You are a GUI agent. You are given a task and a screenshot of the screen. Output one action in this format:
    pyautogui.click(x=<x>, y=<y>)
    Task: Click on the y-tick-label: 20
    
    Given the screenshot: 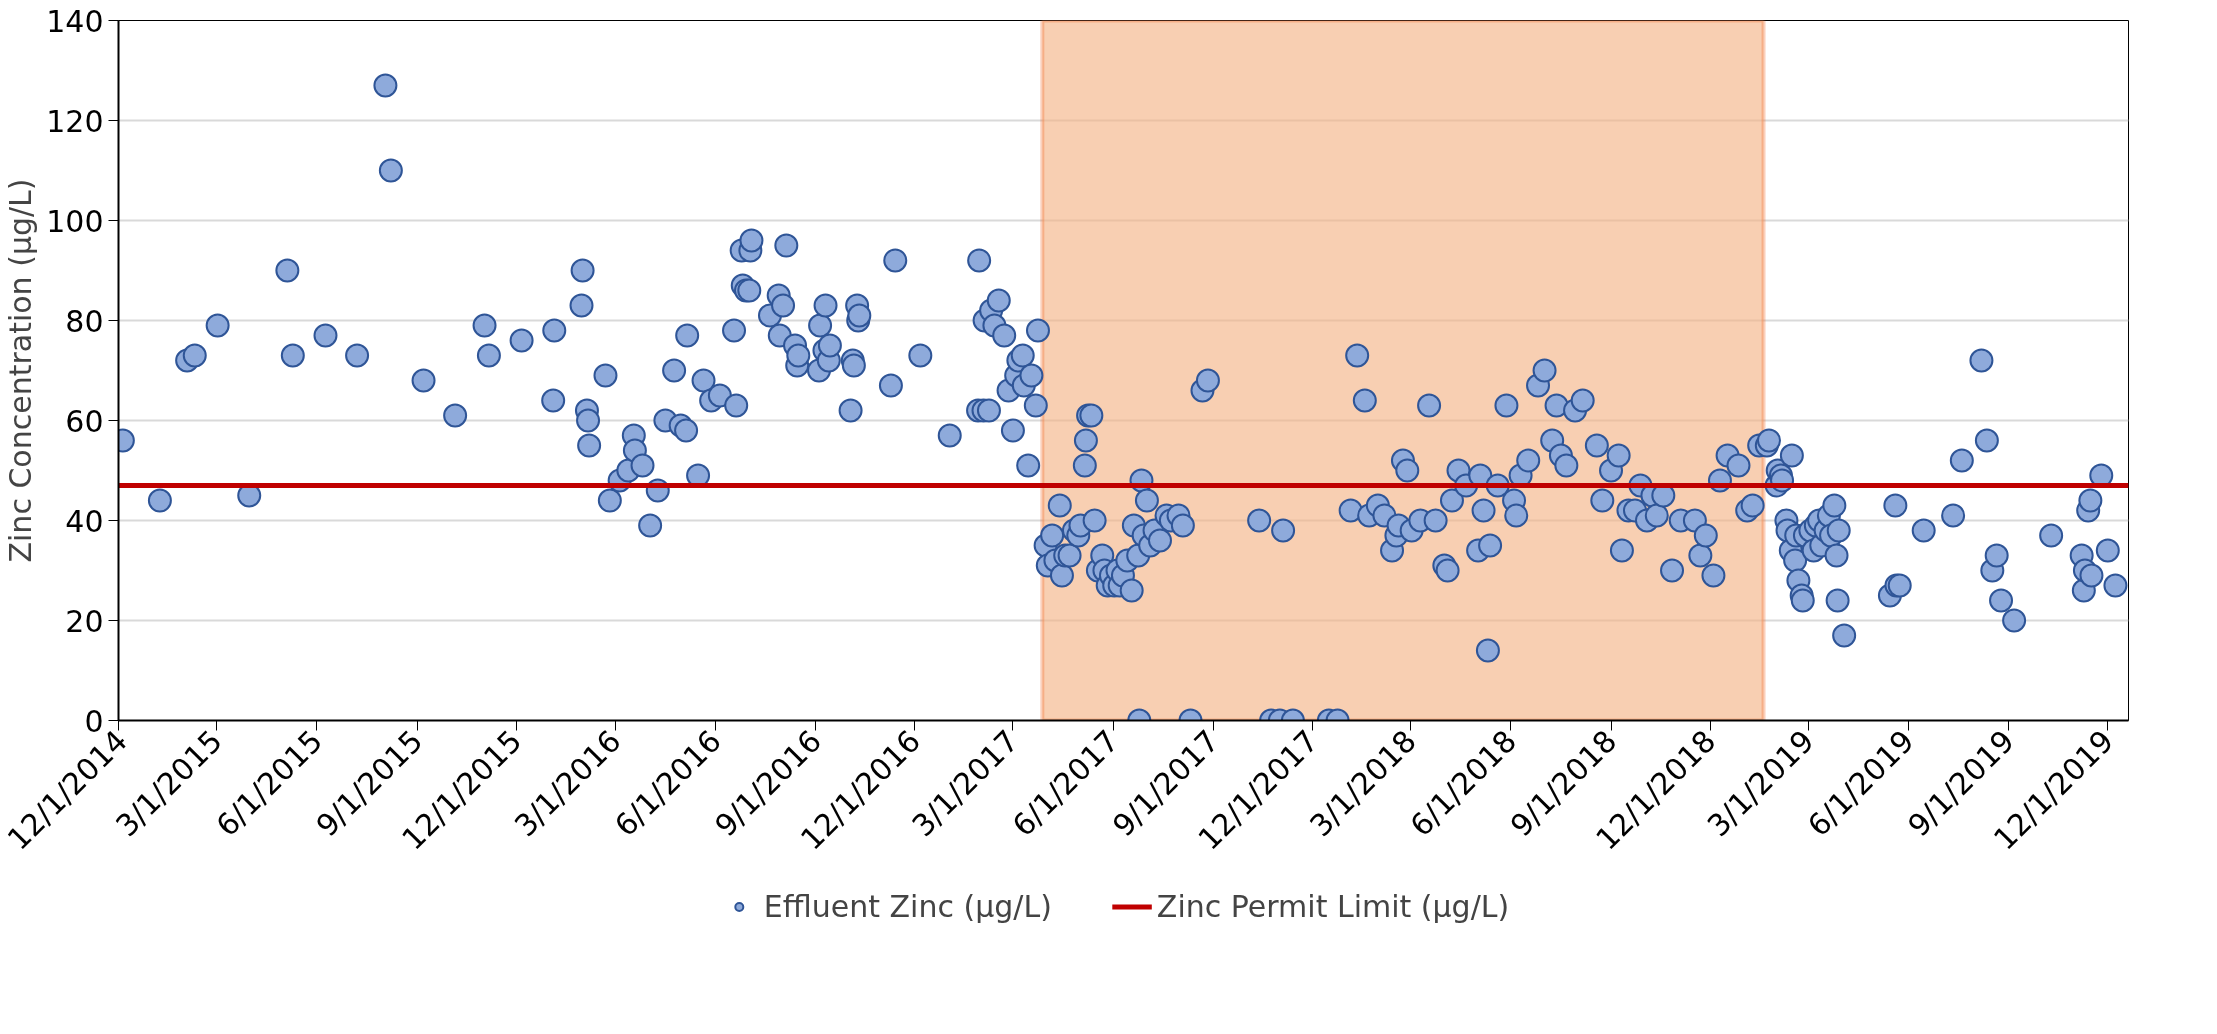 What is the action you would take?
    pyautogui.click(x=84, y=621)
    